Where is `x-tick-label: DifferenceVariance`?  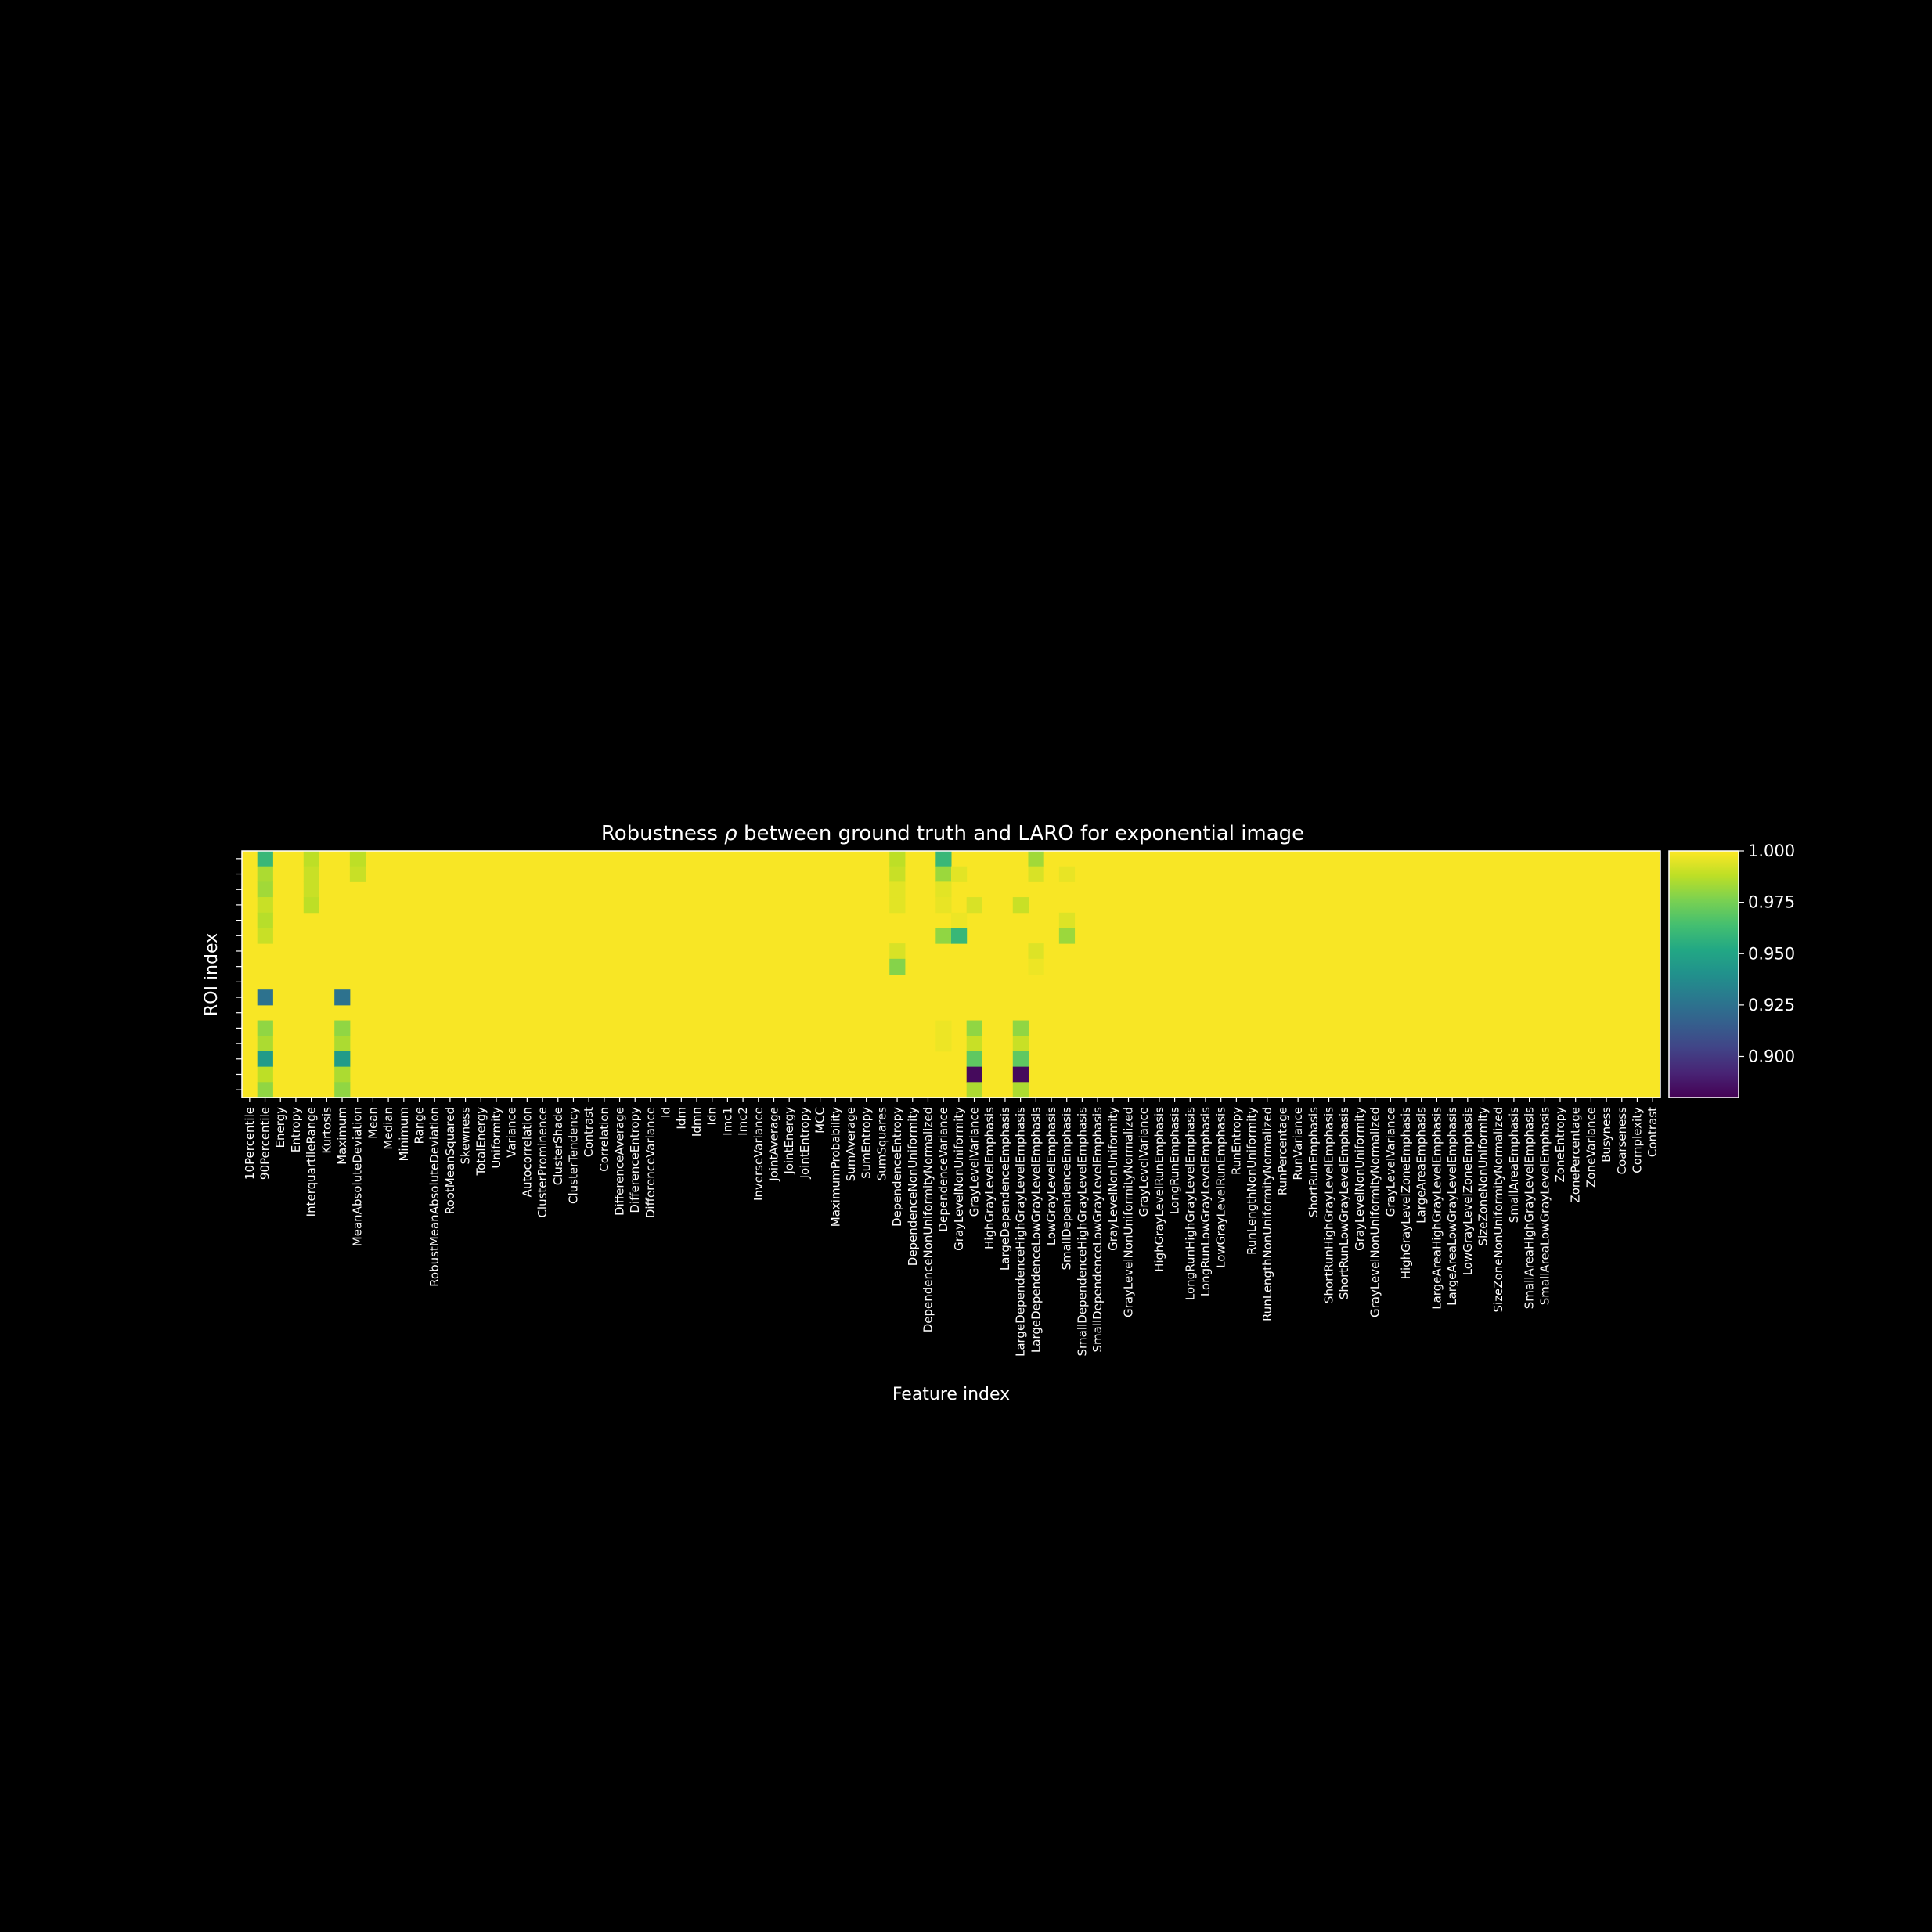
x-tick-label: DifferenceVariance is located at coordinates (650, 1162).